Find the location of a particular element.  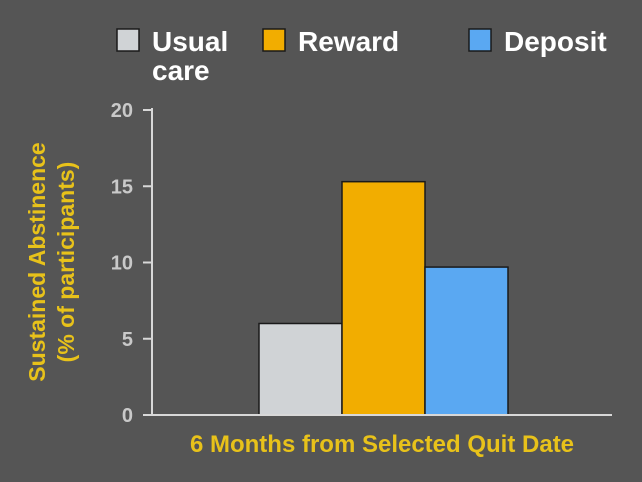

legend-label: Reward is located at coordinates (348, 41).